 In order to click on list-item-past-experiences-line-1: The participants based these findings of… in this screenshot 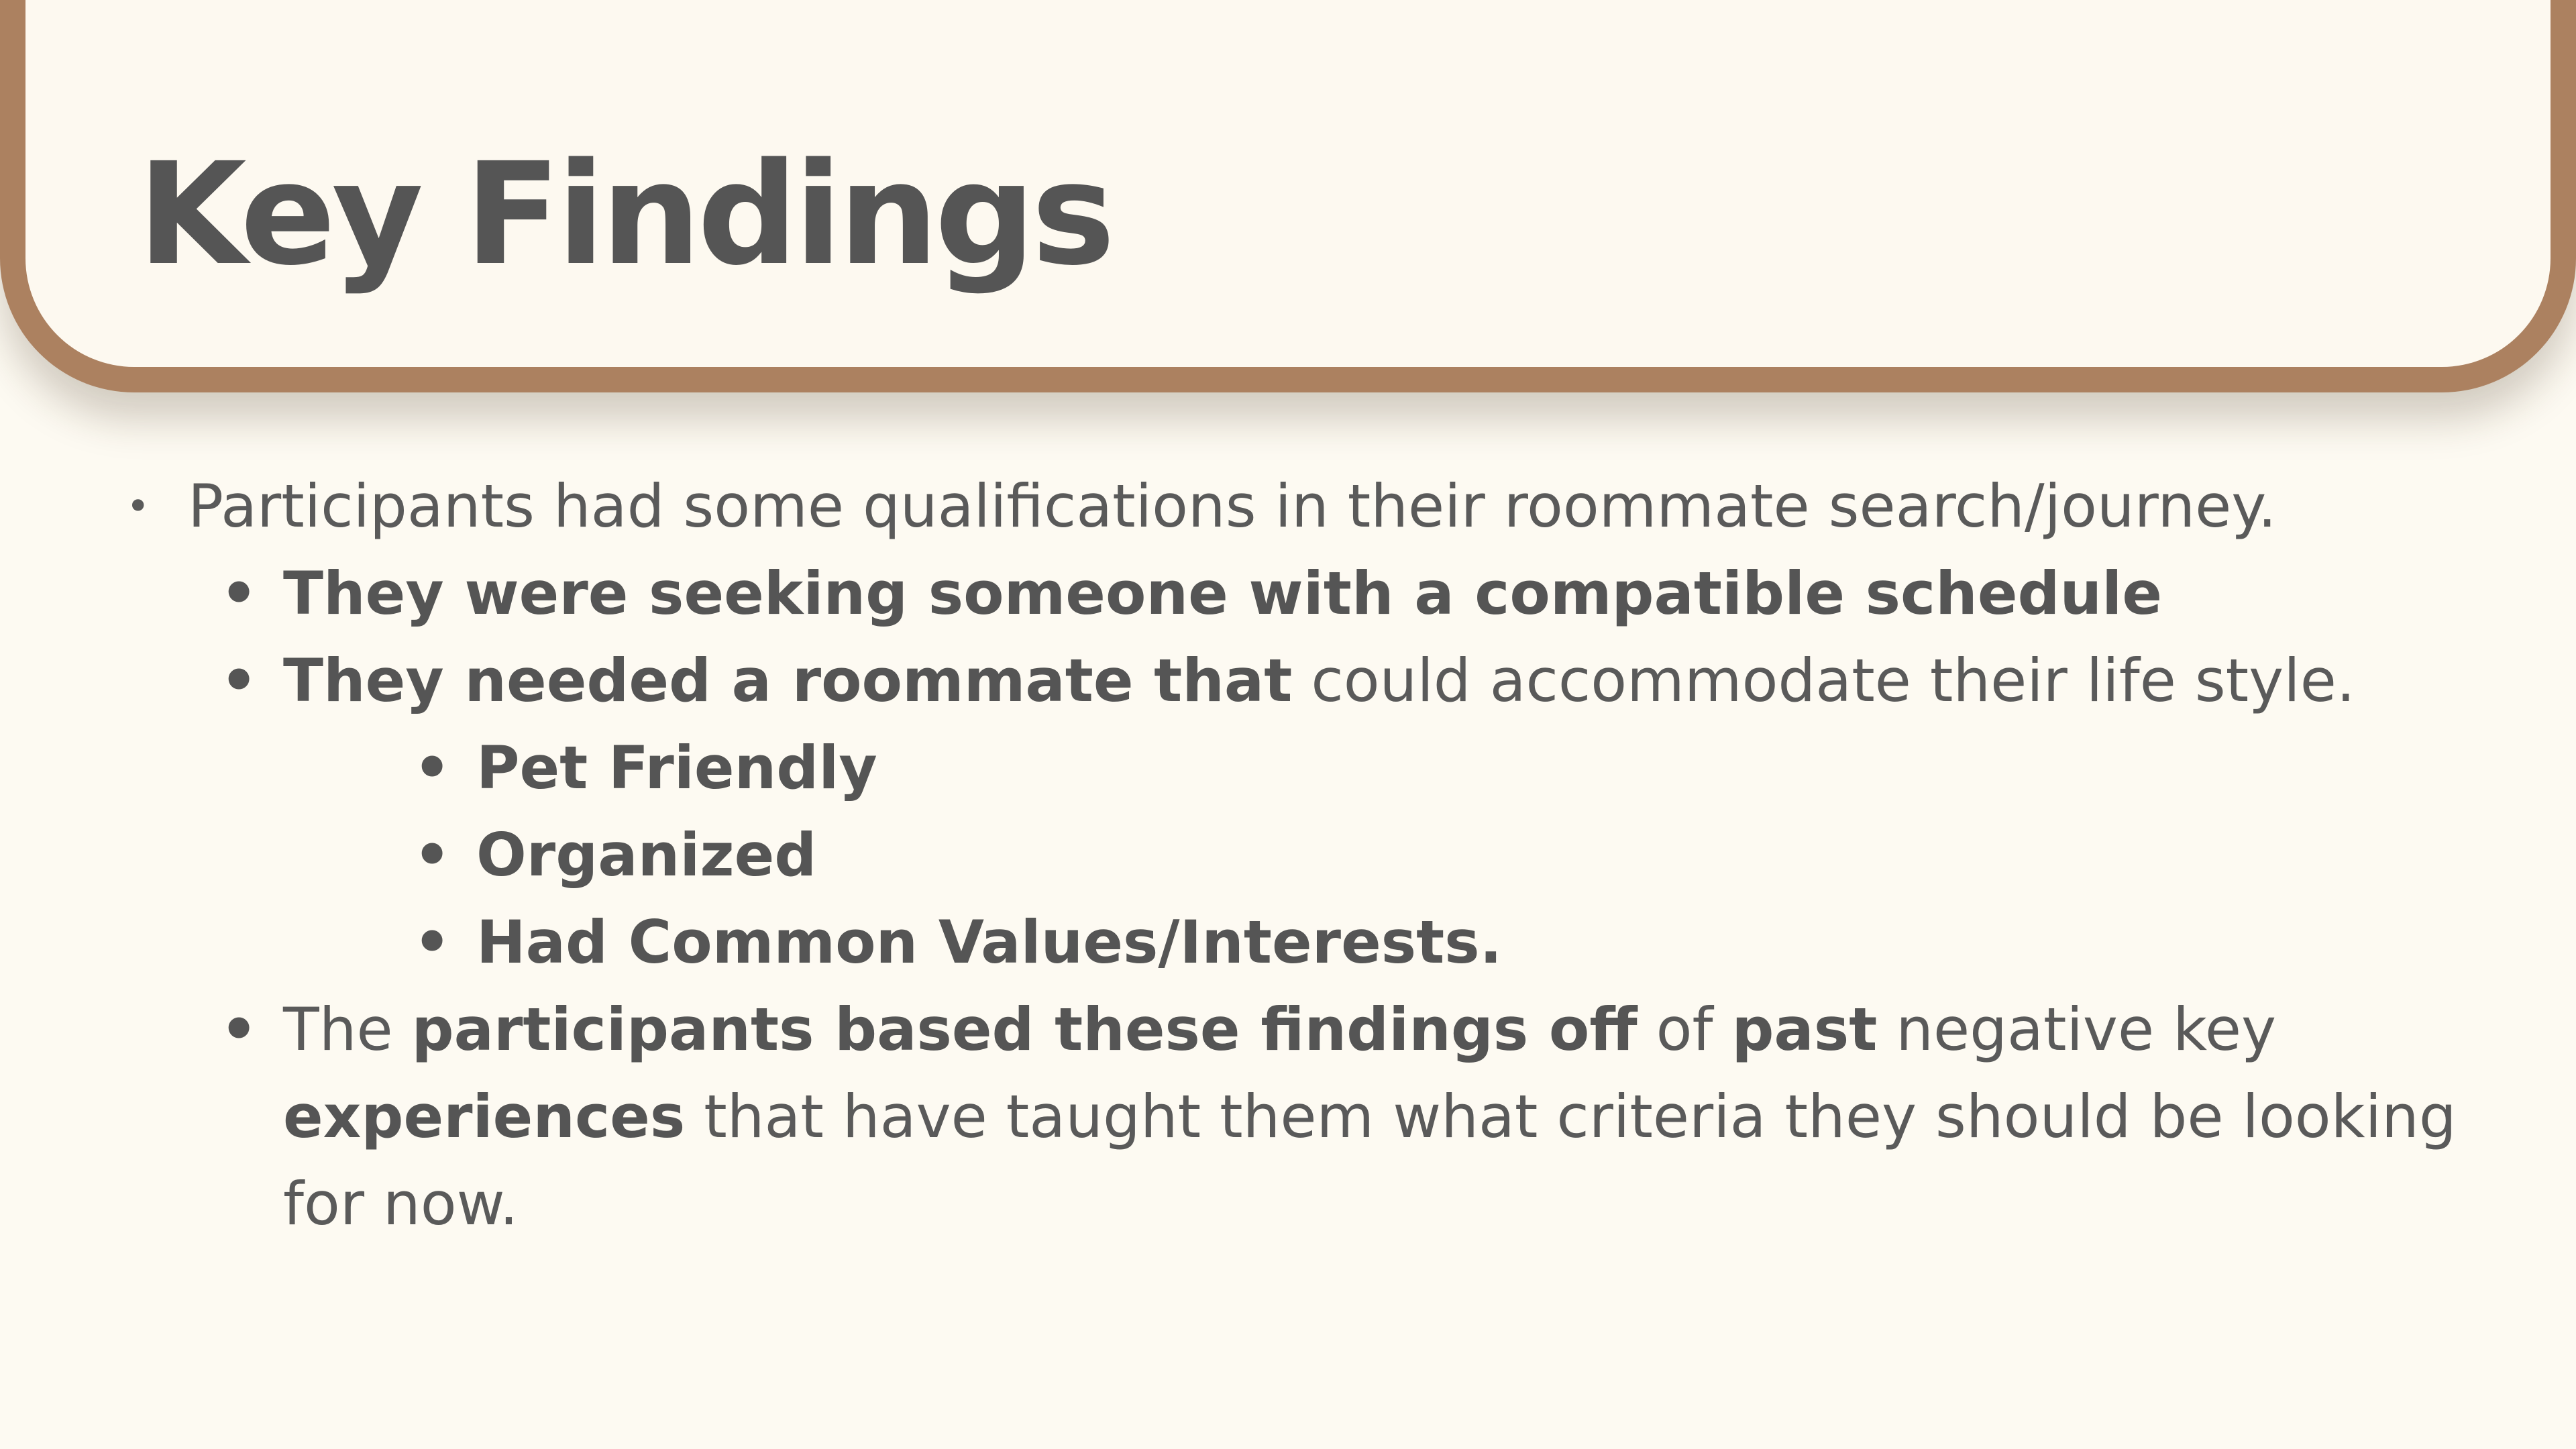, I will do `click(1279, 1029)`.